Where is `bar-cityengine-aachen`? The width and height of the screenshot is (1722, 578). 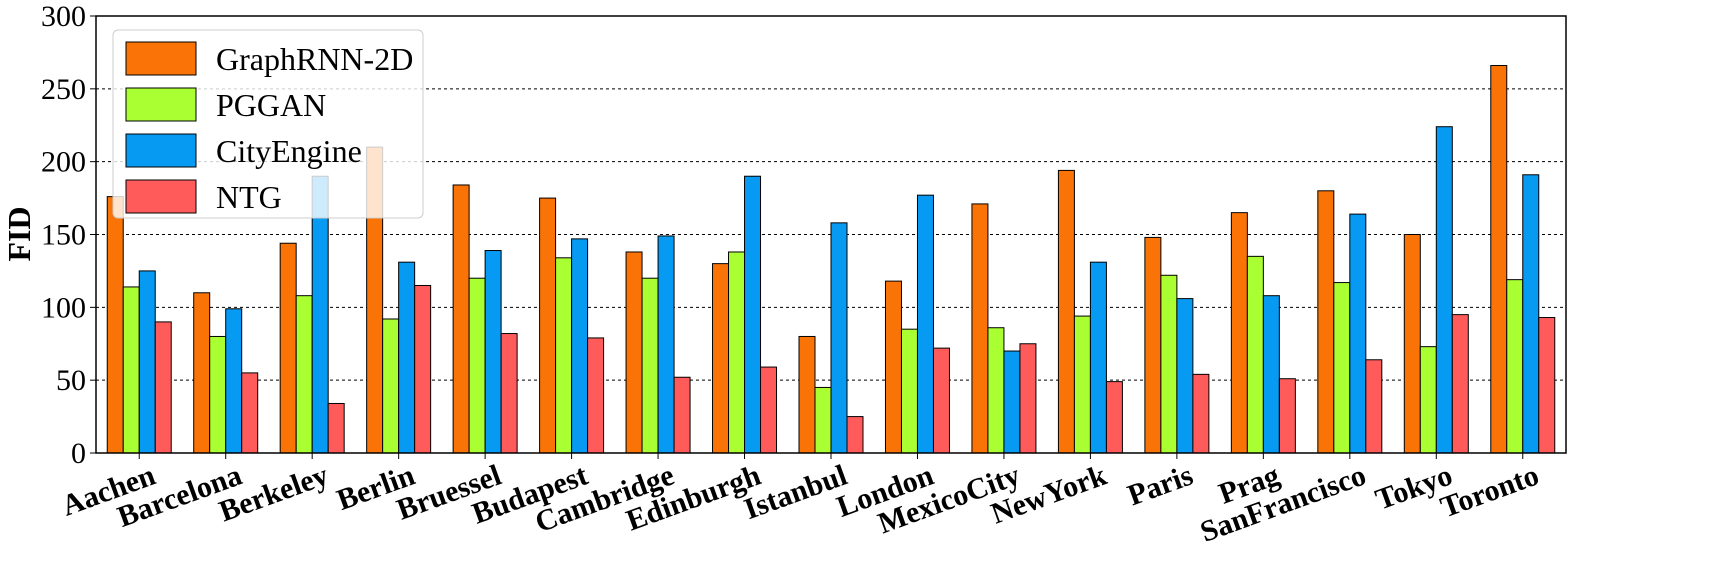
bar-cityengine-aachen is located at coordinates (147, 362).